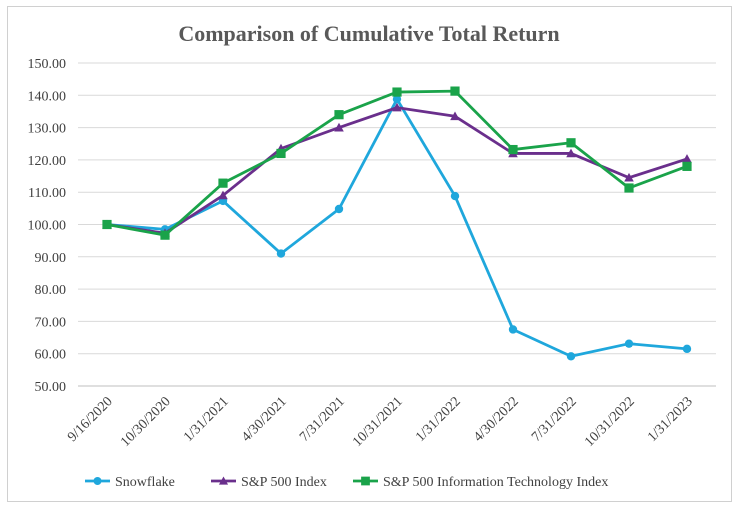 This screenshot has width=740, height=511. Describe the element at coordinates (51, 290) in the screenshot. I see `y-tick-label: 80.00` at that location.